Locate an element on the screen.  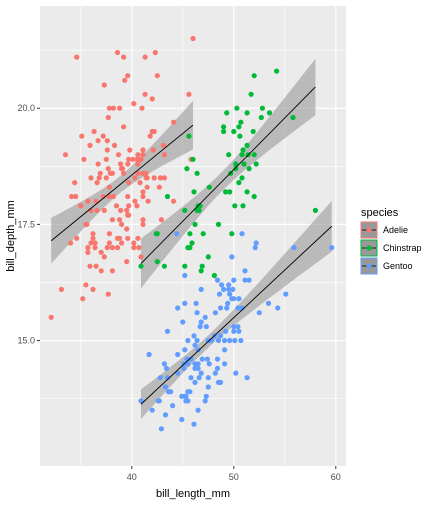
legend-item-chinstrap: Chinstrap is located at coordinates (391, 248).